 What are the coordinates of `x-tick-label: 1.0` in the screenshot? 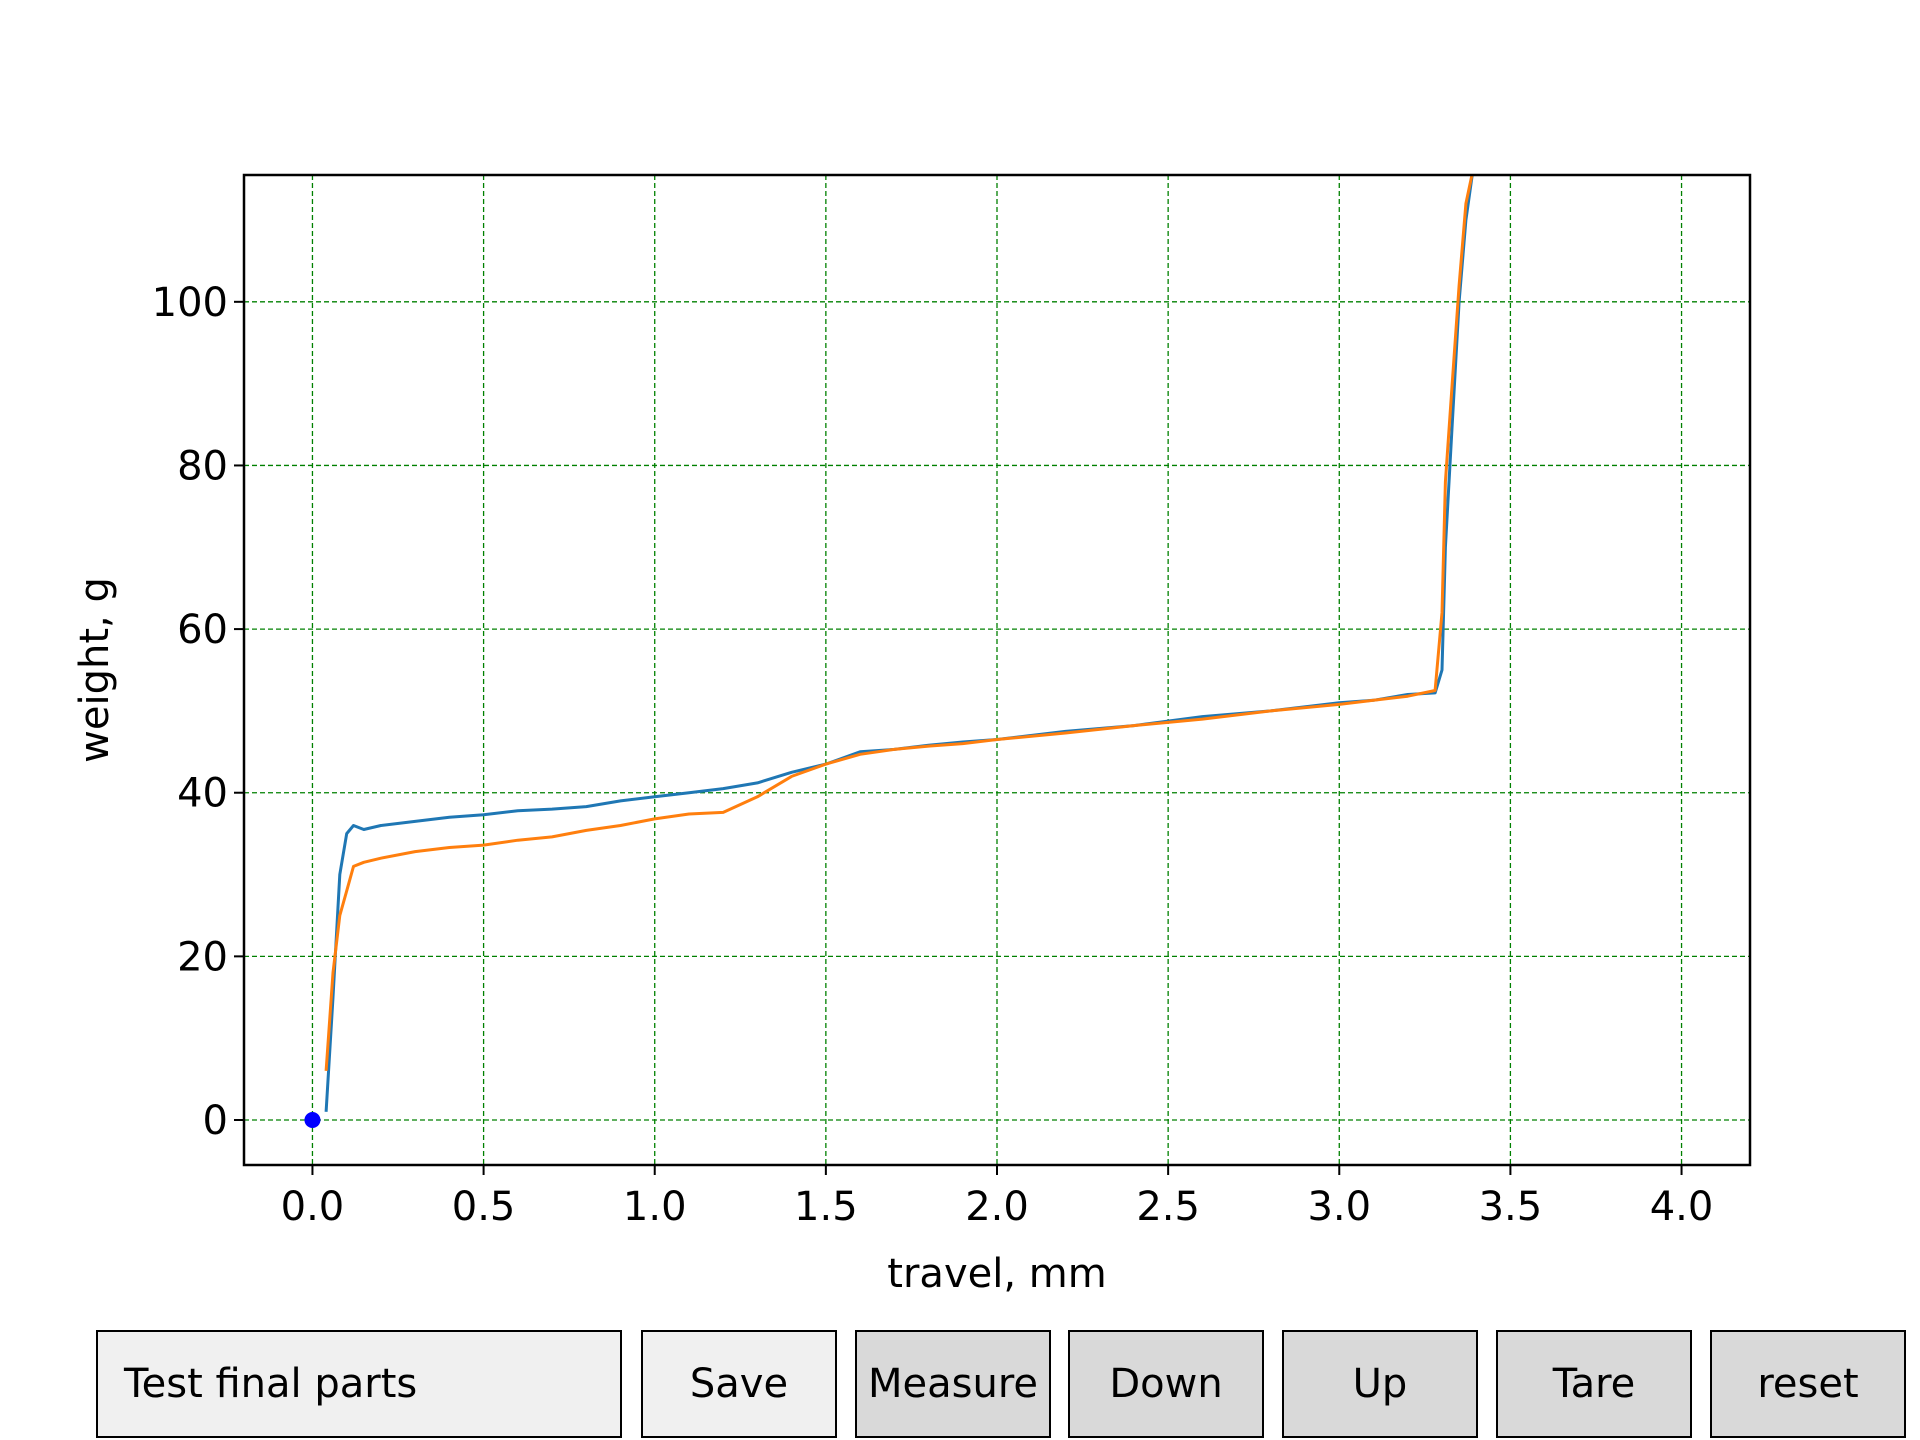 It's located at (655, 1207).